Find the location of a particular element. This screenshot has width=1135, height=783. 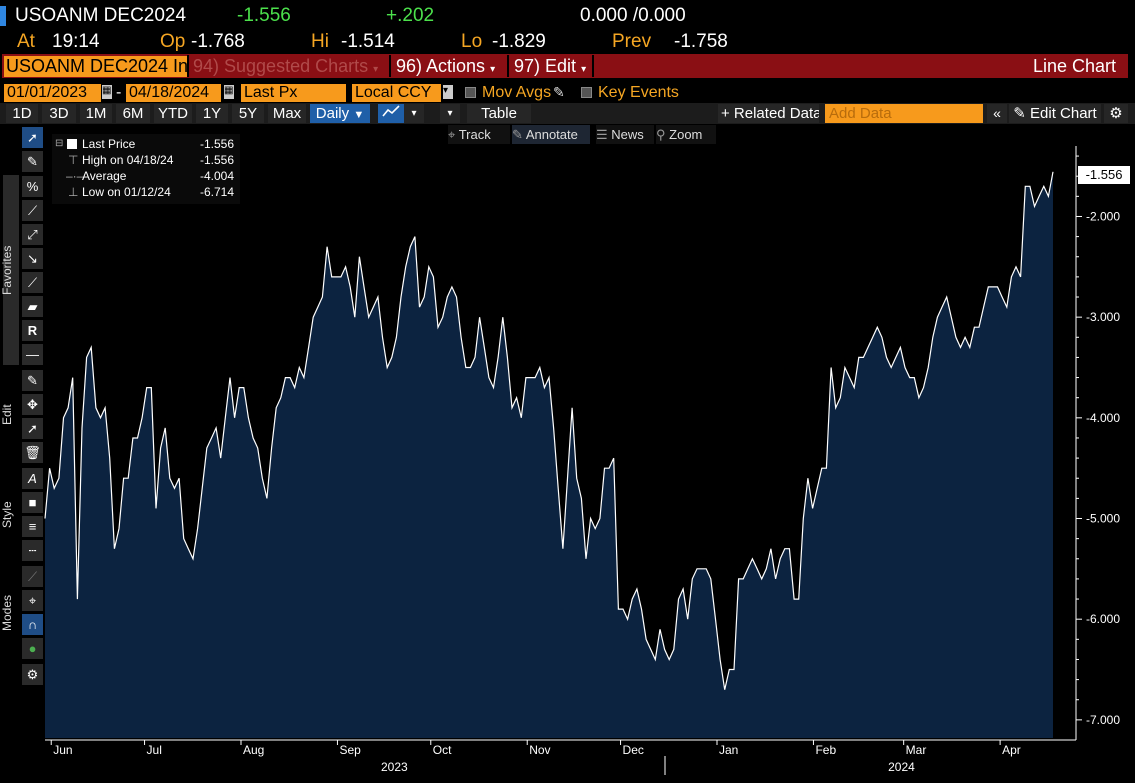

gear-icon: ⚙ is located at coordinates (1116, 113).